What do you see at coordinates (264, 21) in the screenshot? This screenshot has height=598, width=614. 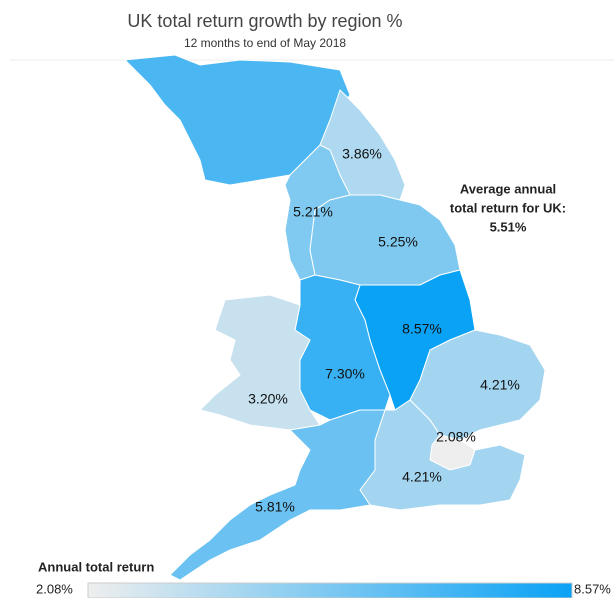 I see `title: UK total return growth by region %` at bounding box center [264, 21].